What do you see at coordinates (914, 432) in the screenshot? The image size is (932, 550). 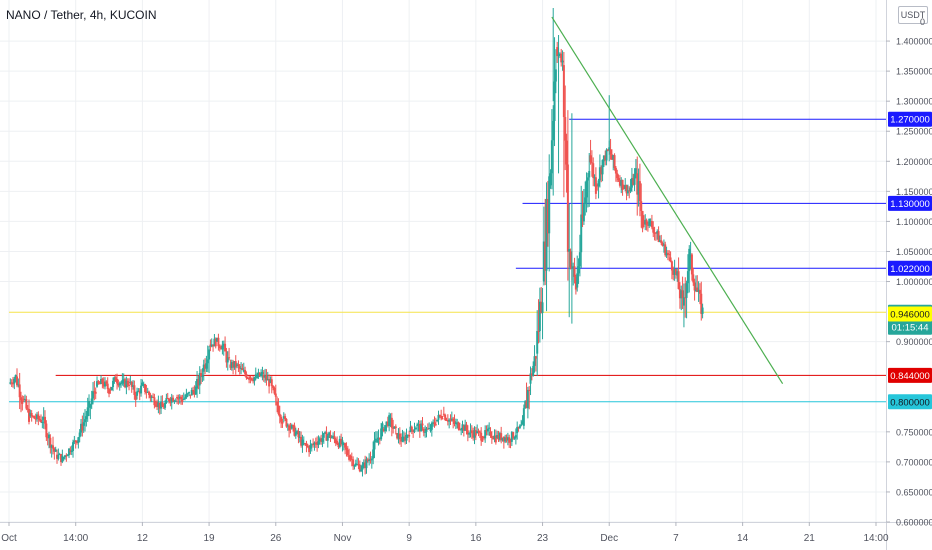 I see `price-tick-label: 0.750000` at bounding box center [914, 432].